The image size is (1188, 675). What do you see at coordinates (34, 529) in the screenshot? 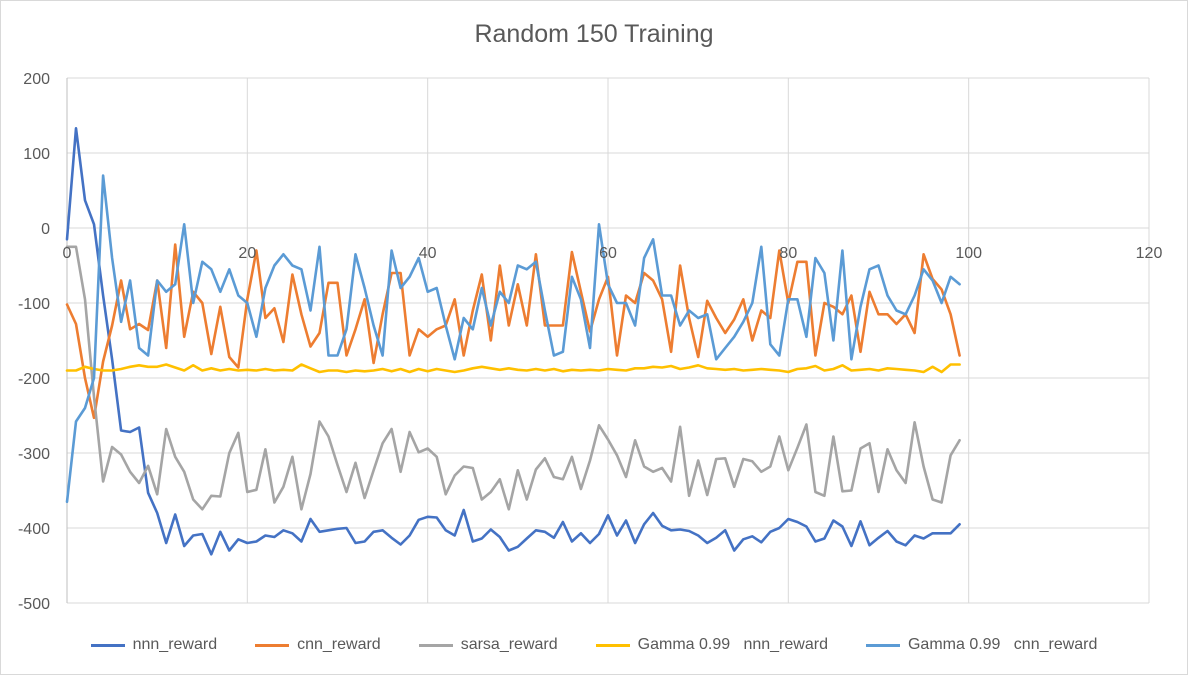
I see `y-tick-label: -400` at bounding box center [34, 529].